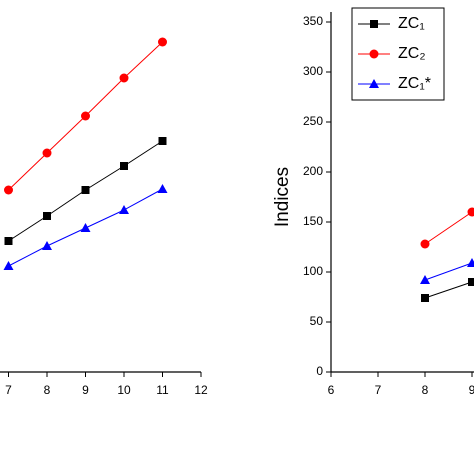 This screenshot has width=474, height=474. Describe the element at coordinates (412, 53) in the screenshot. I see `legend-label: ZC₂` at that location.